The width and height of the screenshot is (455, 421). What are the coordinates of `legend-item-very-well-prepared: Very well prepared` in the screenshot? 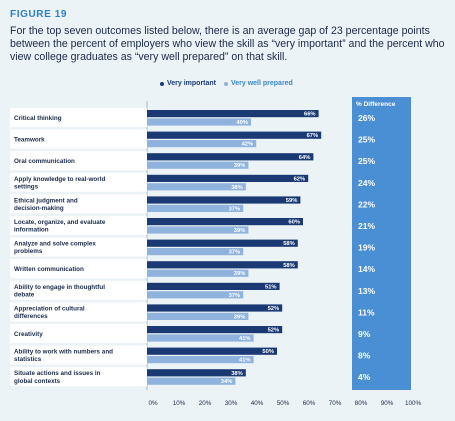 It's located at (258, 83).